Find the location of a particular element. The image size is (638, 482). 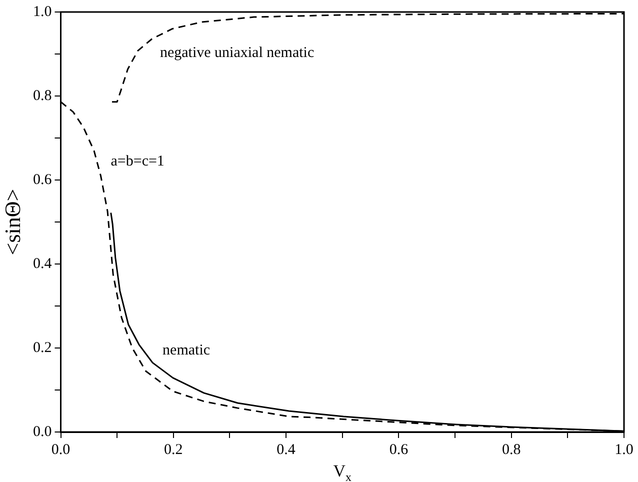

y-tick-label: 0.2 is located at coordinates (42, 348).